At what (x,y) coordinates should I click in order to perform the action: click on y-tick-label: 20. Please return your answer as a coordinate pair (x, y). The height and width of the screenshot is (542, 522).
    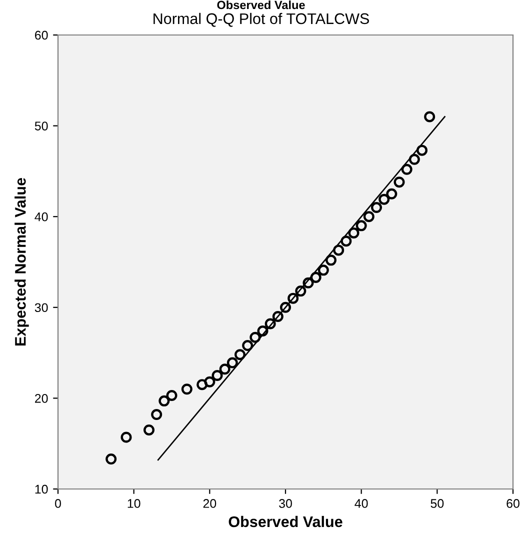
    Looking at the image, I should click on (41, 398).